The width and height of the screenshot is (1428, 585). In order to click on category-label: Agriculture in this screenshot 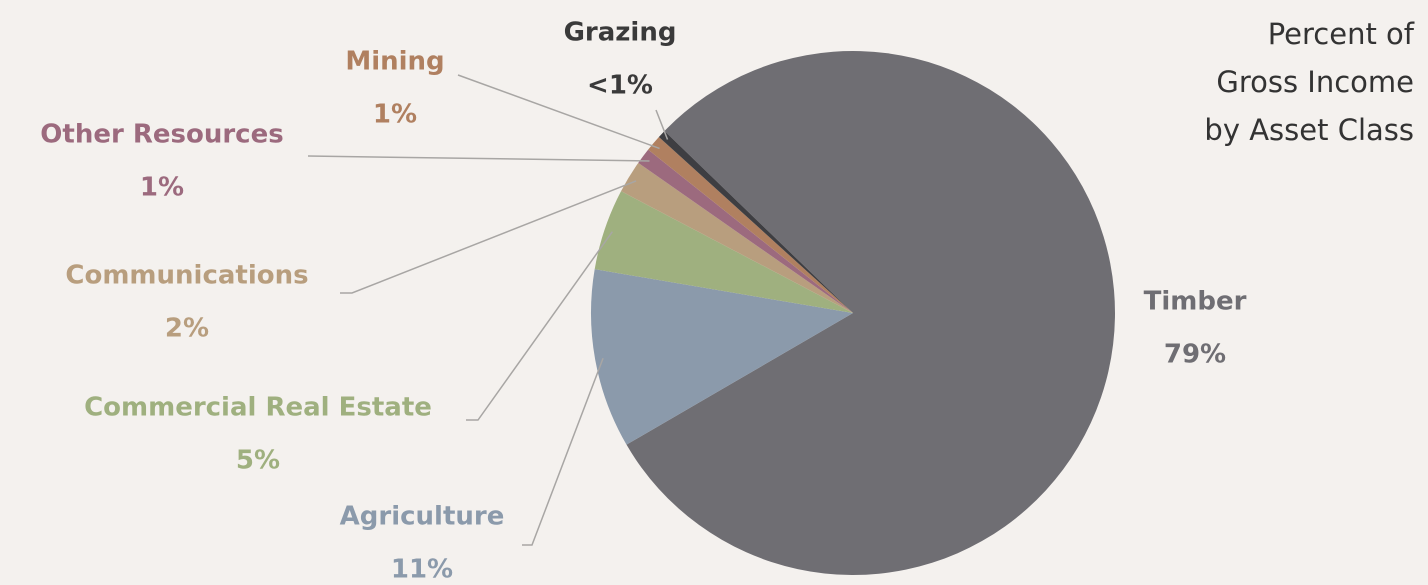, I will do `click(422, 517)`.